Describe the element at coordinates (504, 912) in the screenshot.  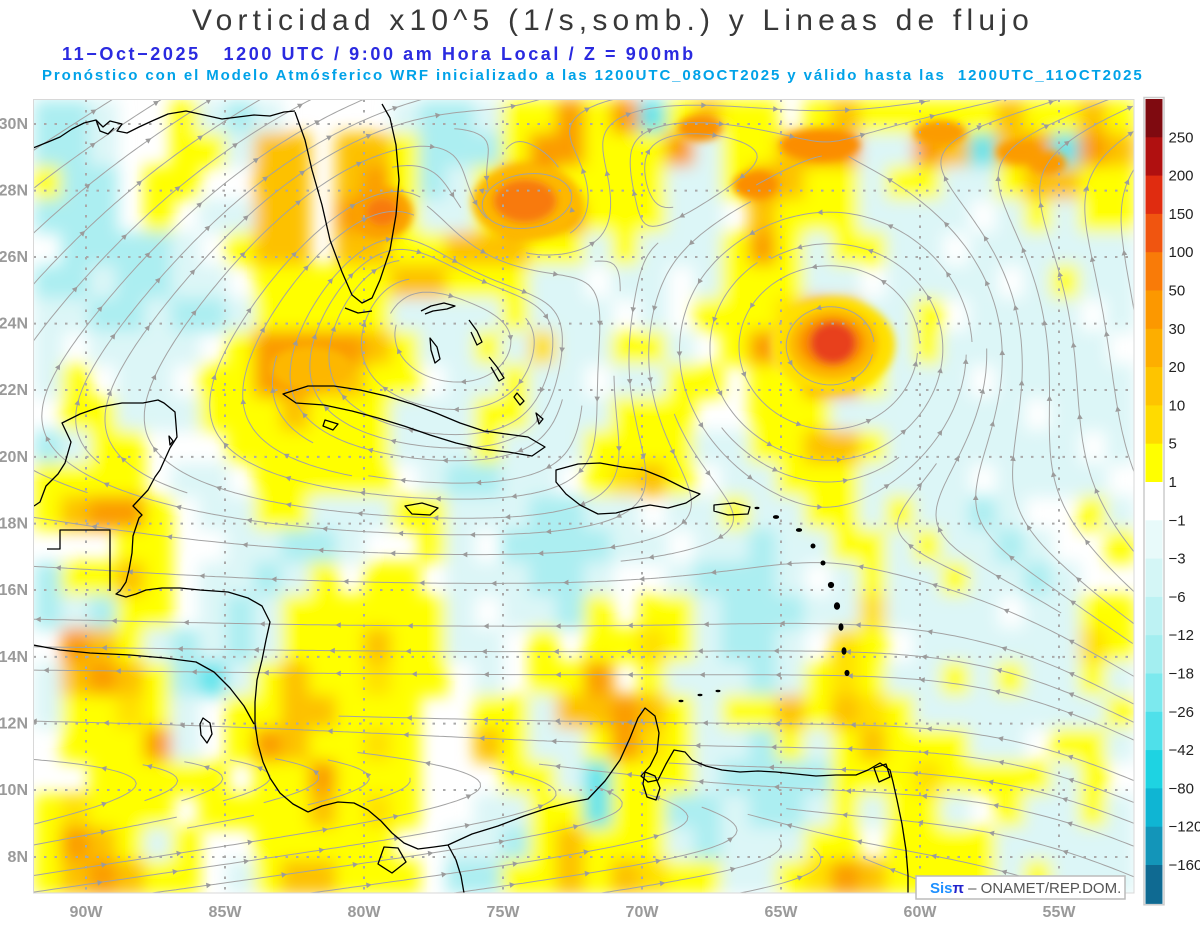
I see `svg-text: 75W` at that location.